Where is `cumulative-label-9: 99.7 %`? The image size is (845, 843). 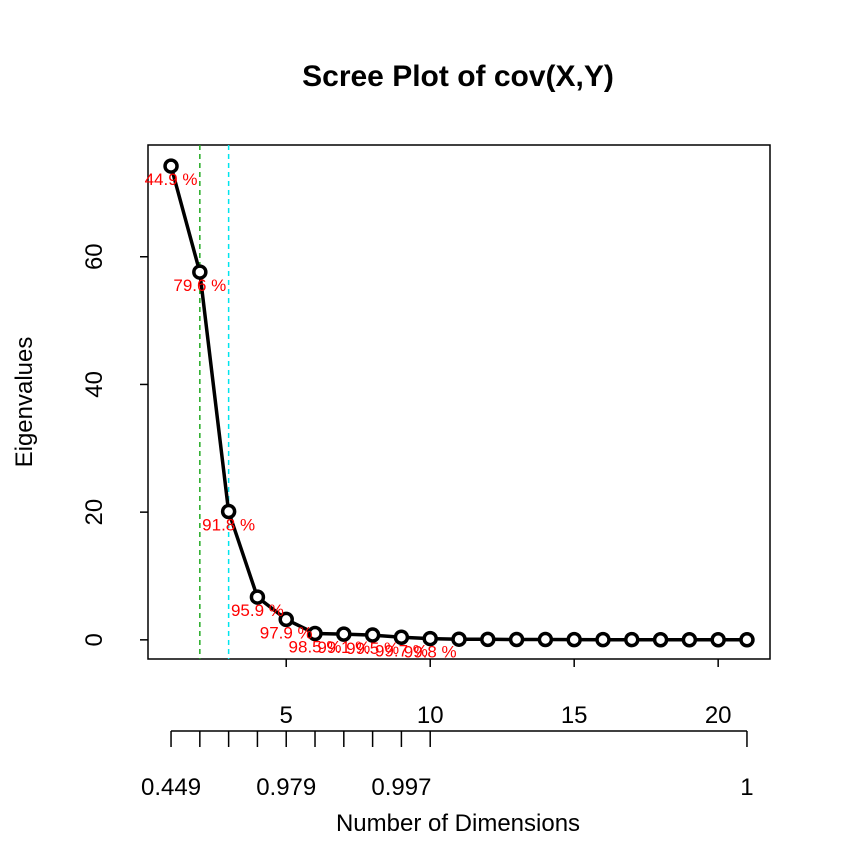
cumulative-label-9: 99.7 % is located at coordinates (401, 650).